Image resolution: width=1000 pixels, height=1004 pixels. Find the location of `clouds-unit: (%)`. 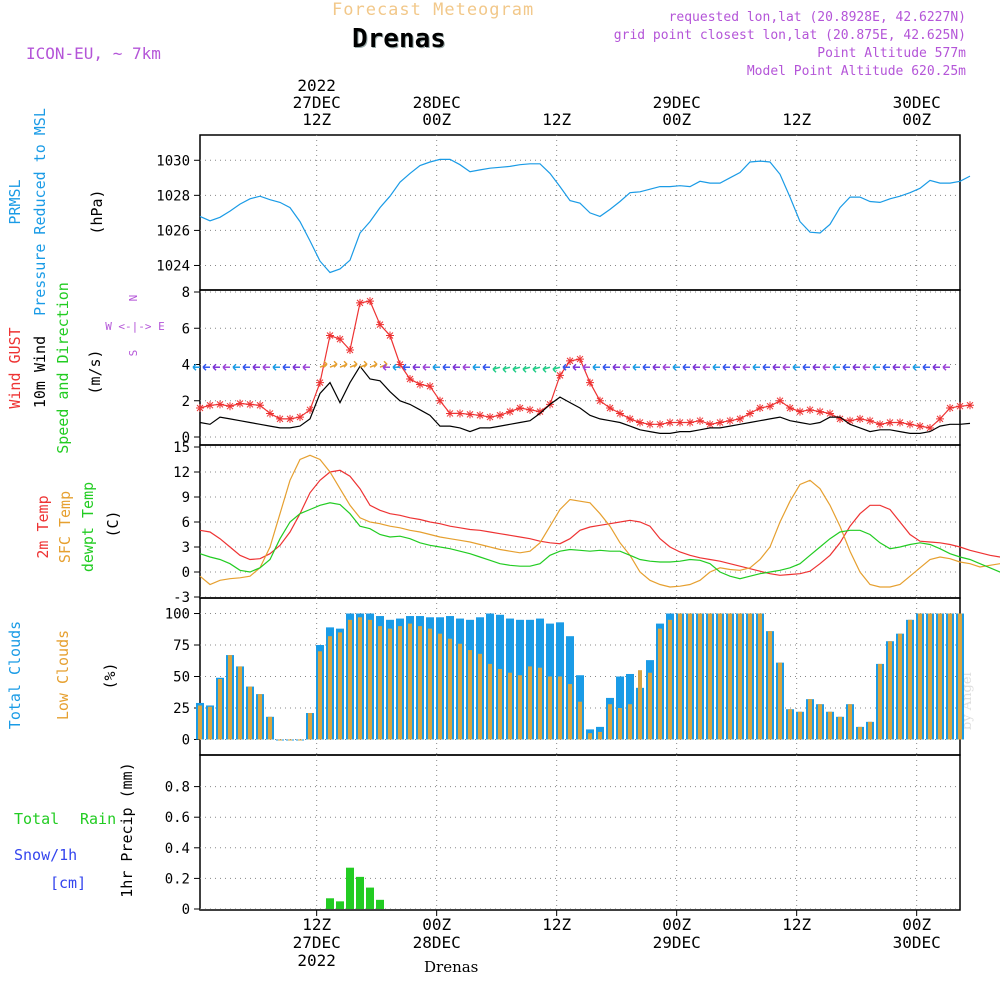

clouds-unit: (%) is located at coordinates (110, 675).